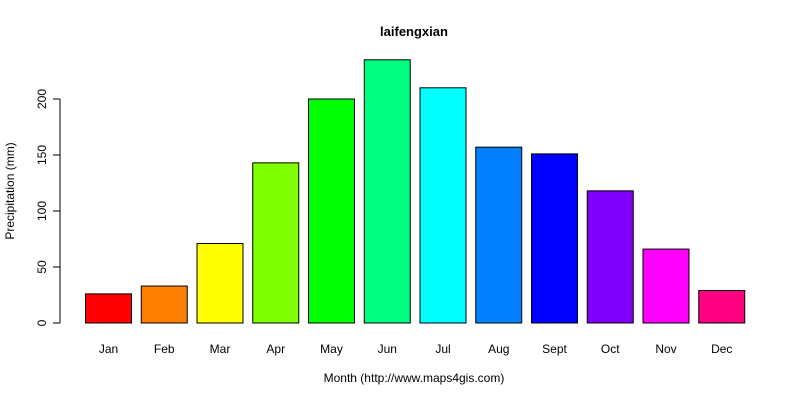 The height and width of the screenshot is (400, 800). Describe the element at coordinates (498, 349) in the screenshot. I see `x-tick-label: Aug` at that location.